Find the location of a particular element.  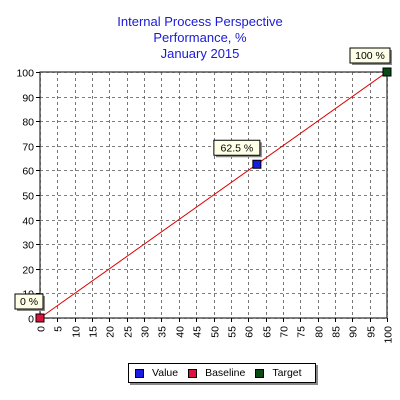

data-label-box-value is located at coordinates (237, 147).